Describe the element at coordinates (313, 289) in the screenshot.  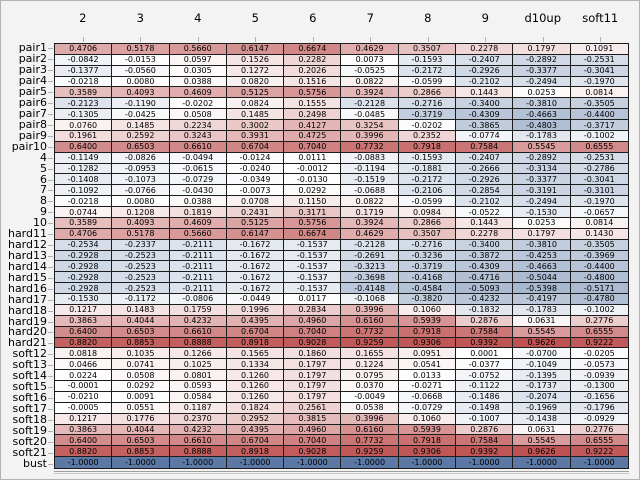
I see `heatmap-cell: -0.1537` at that location.